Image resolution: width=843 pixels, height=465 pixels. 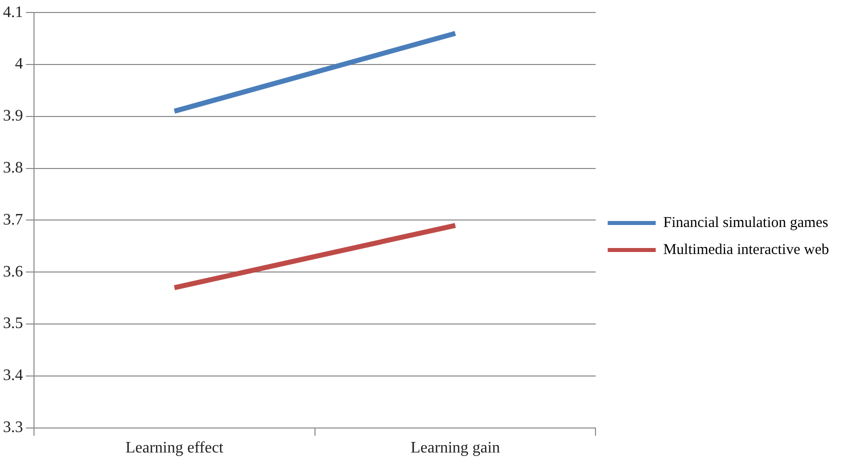 I want to click on y-tick-label: 3.4, so click(x=13, y=375).